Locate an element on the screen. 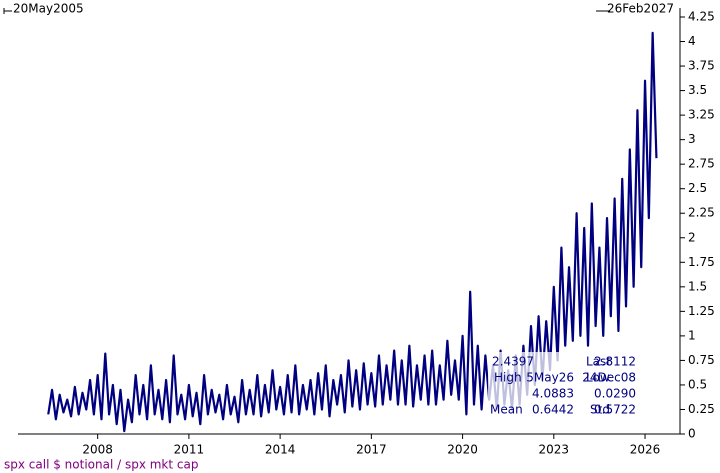 The width and height of the screenshot is (720, 473). x-tick-label: 2017 is located at coordinates (371, 450).